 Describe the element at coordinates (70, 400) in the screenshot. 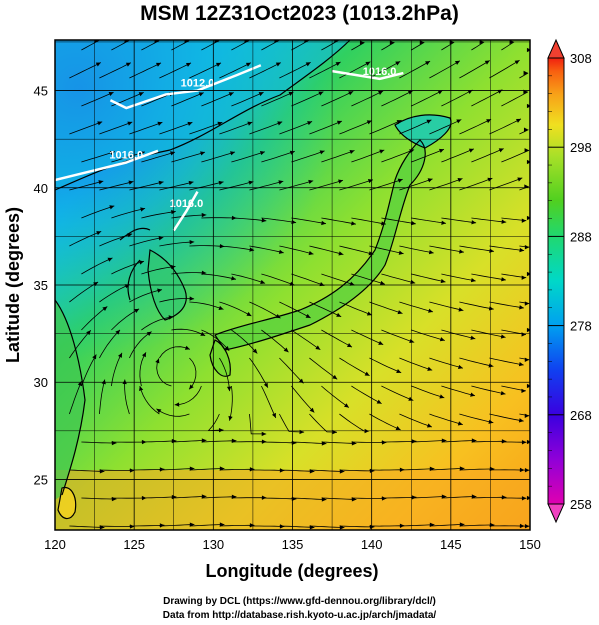

I see `land-china-coast` at that location.